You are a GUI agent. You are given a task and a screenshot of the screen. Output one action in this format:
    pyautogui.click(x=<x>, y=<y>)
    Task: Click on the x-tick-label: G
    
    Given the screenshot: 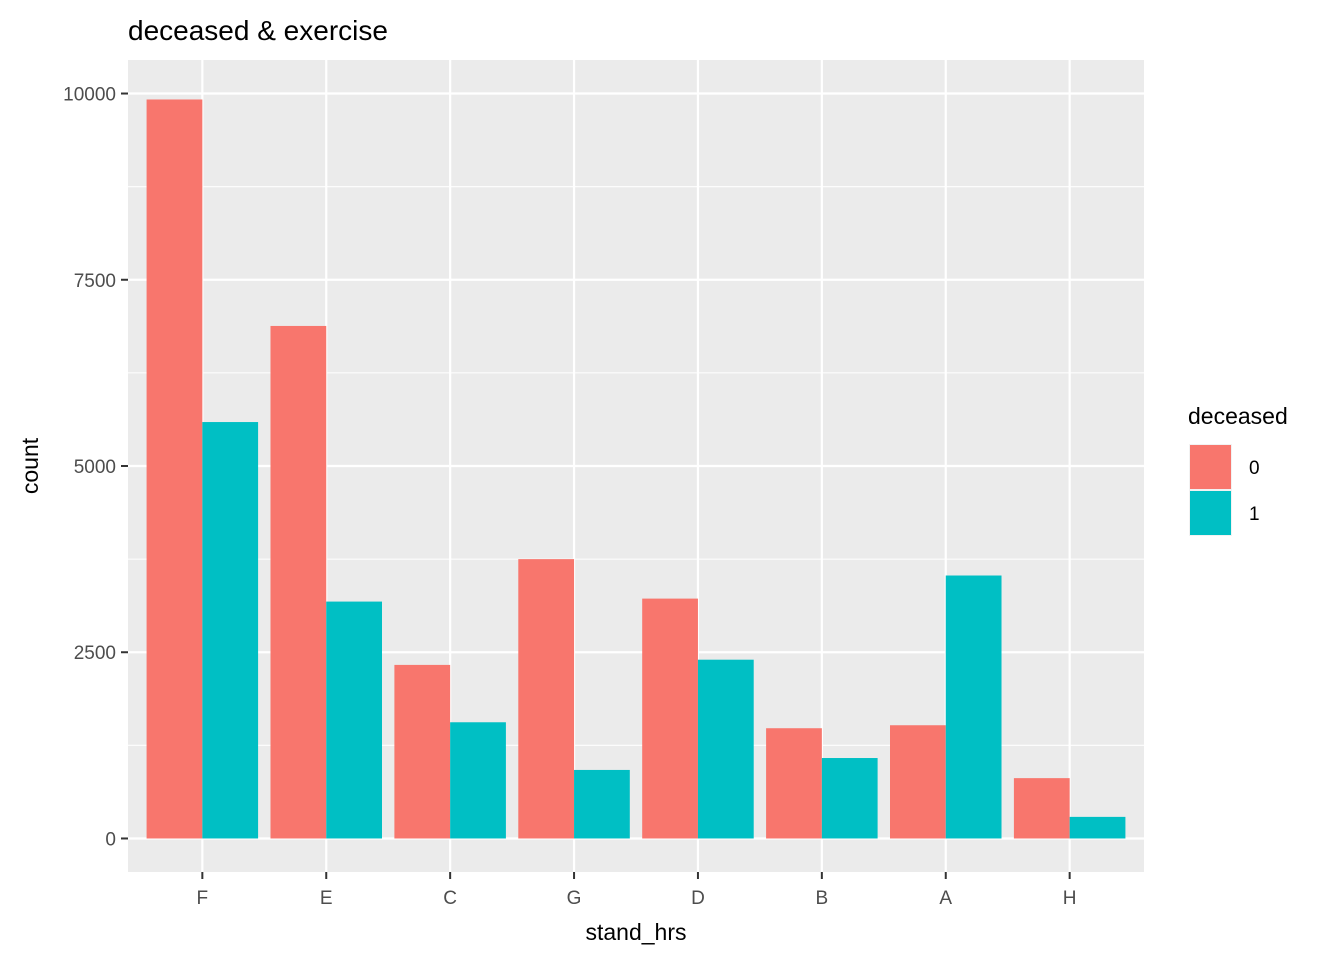 What is the action you would take?
    pyautogui.click(x=574, y=898)
    